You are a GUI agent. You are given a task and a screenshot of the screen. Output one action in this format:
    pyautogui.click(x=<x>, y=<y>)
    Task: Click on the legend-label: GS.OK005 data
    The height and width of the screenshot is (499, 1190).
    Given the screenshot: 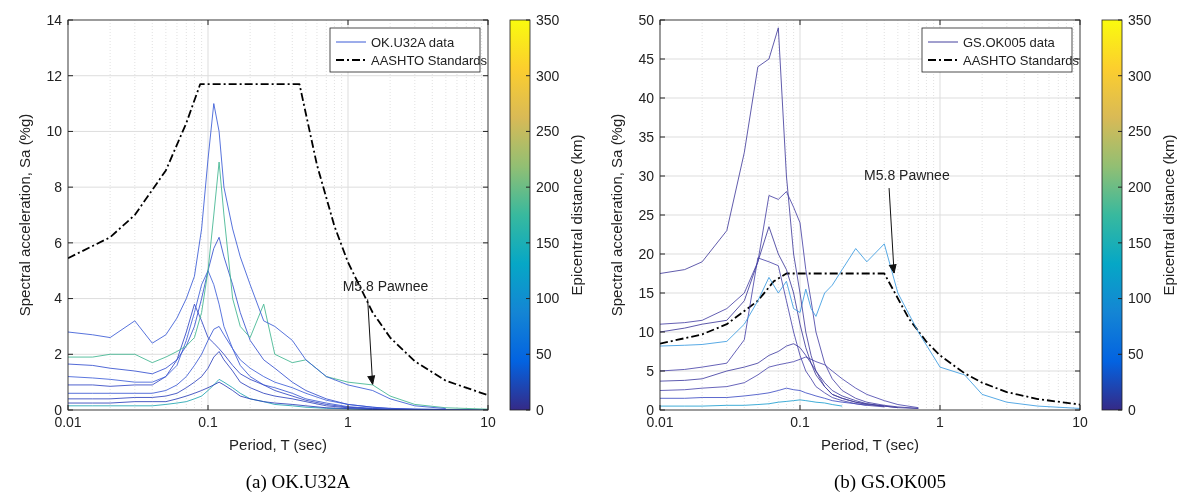 What is the action you would take?
    pyautogui.click(x=1009, y=42)
    